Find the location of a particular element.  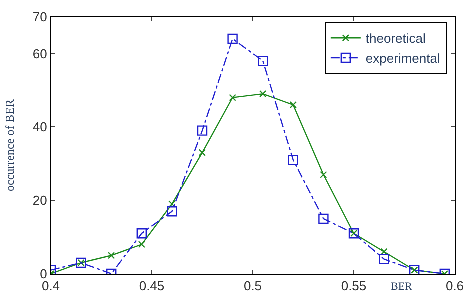

x-tick-label: 0.6 is located at coordinates (455, 286).